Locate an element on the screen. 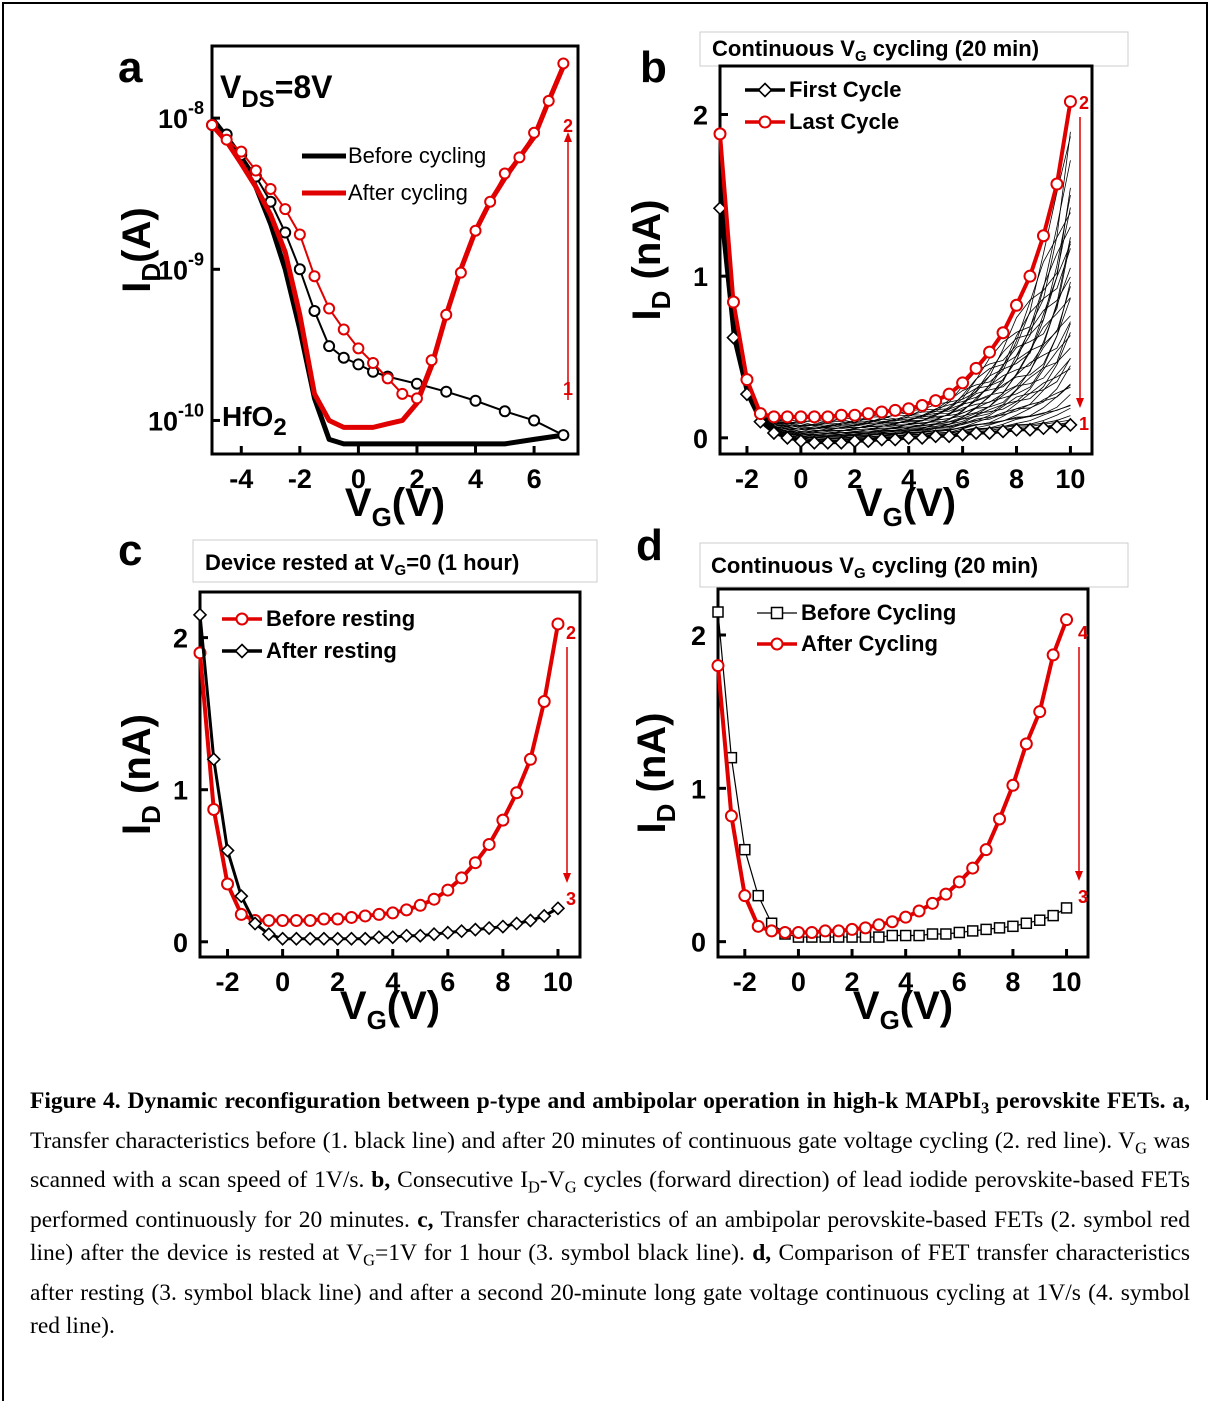  x-tick-label: 2 is located at coordinates (416, 479).